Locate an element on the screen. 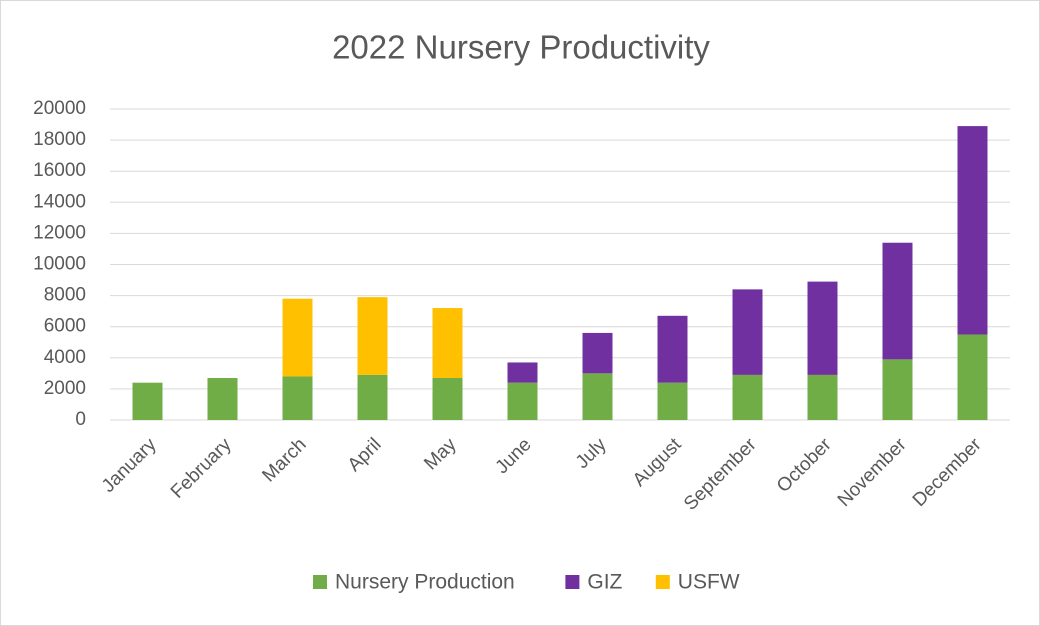  legend-label: USFW is located at coordinates (709, 582).